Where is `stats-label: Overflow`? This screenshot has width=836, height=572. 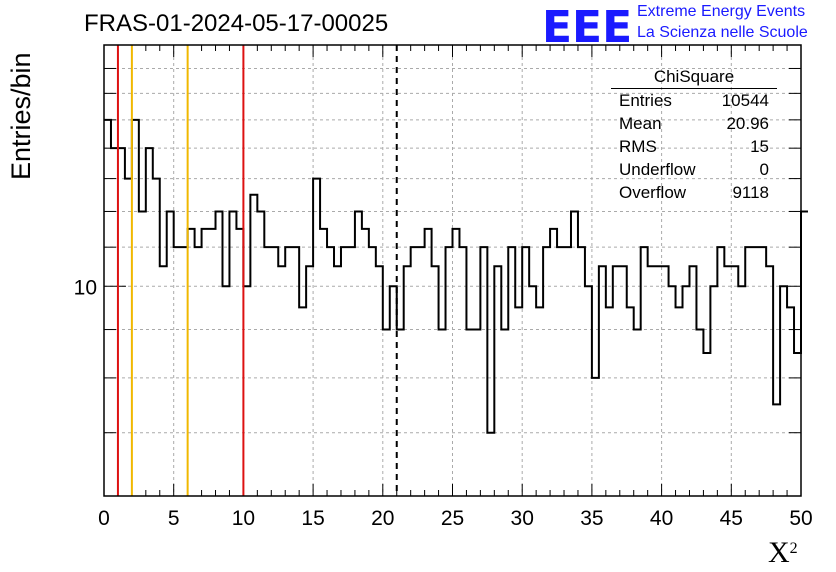 stats-label: Overflow is located at coordinates (653, 192).